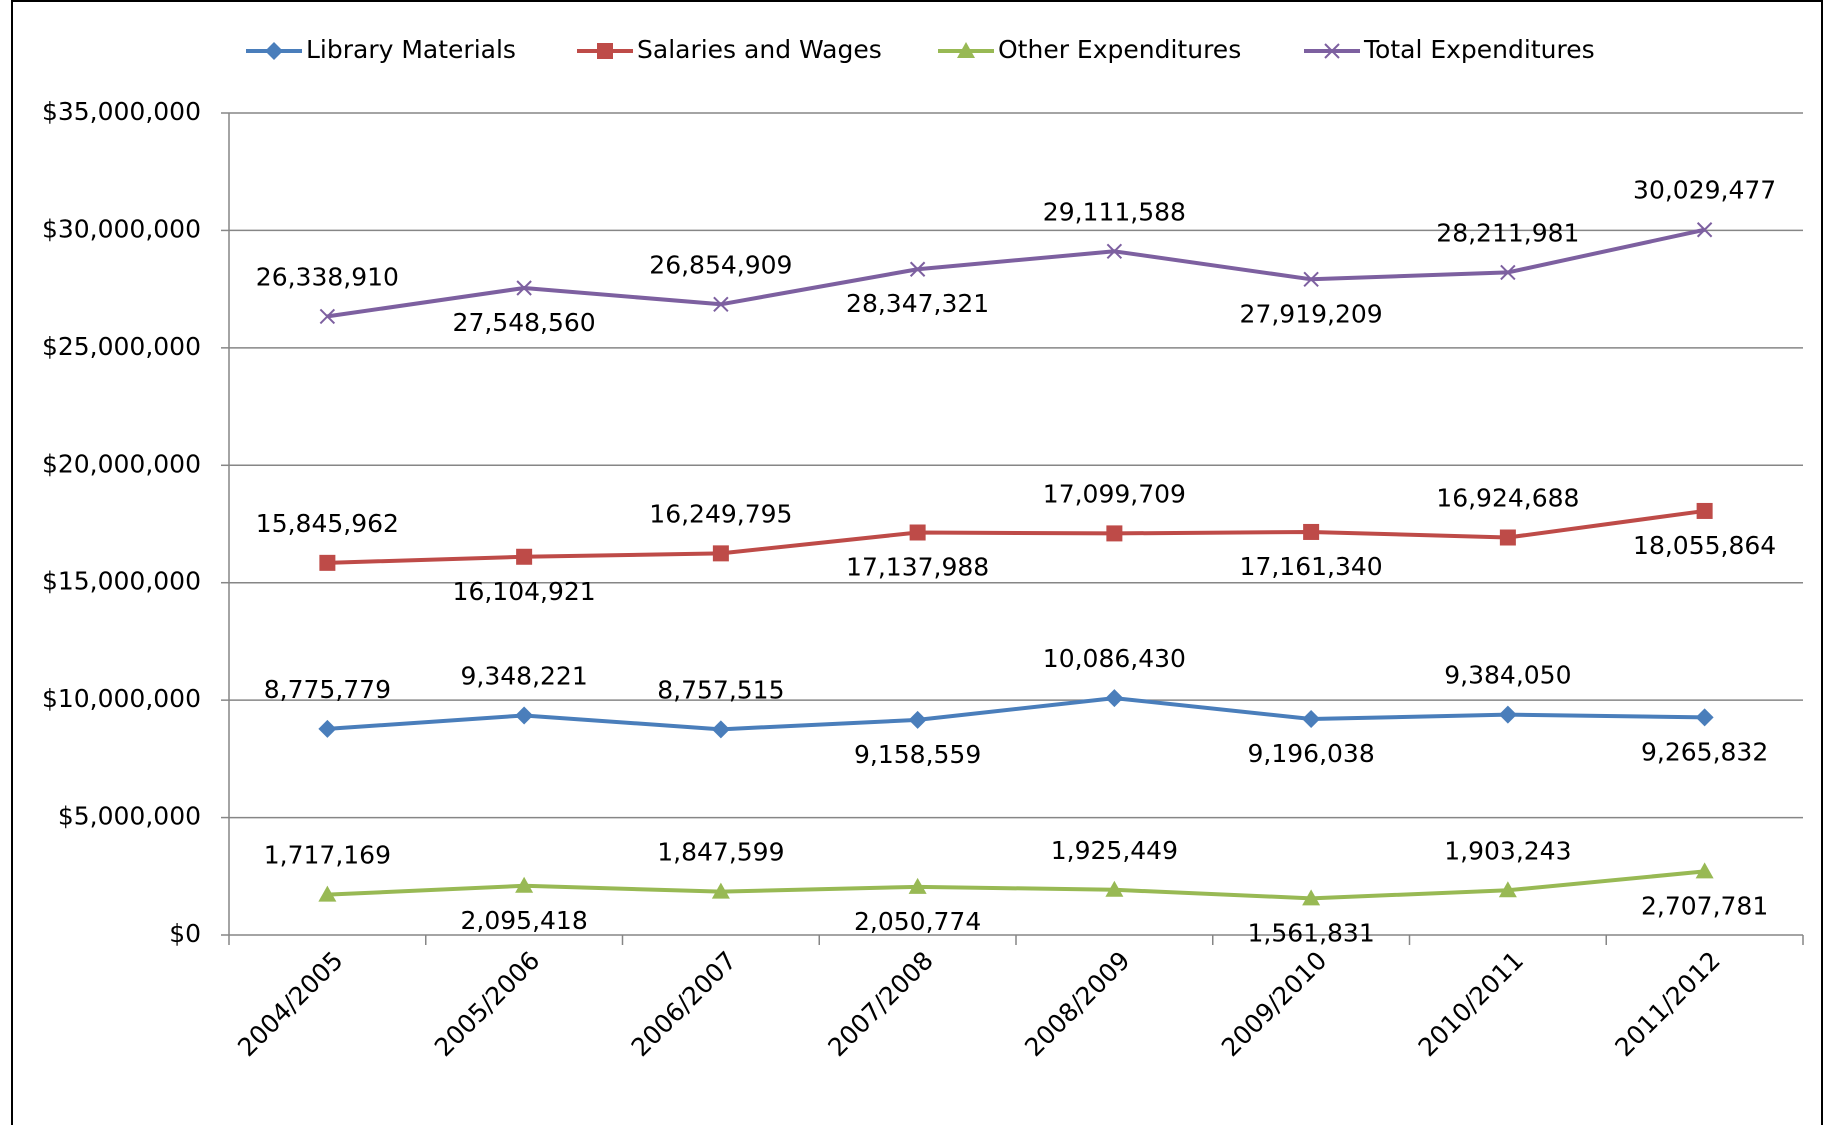 The width and height of the screenshot is (1824, 1129). Describe the element at coordinates (917, 303) in the screenshot. I see `data-label: 28,347,321` at that location.